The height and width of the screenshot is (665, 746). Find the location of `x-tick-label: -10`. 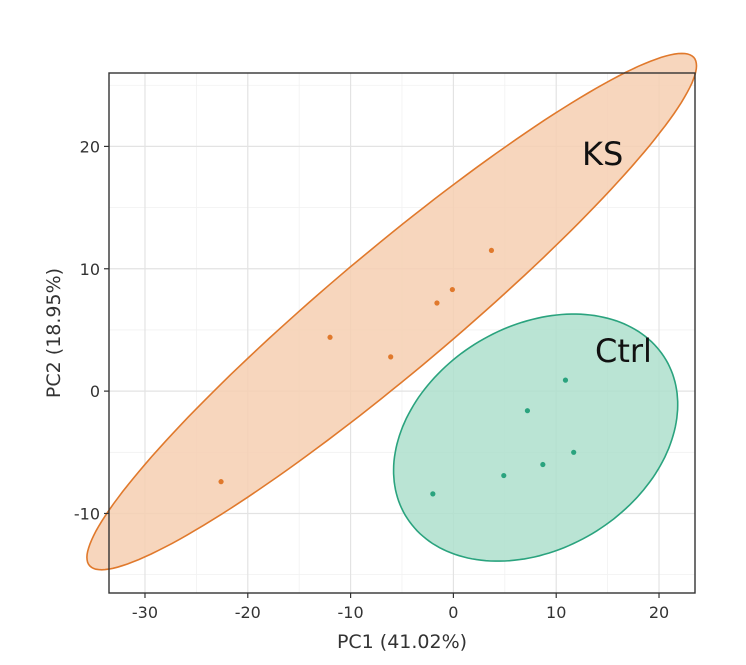

x-tick-label: -10 is located at coordinates (351, 612).